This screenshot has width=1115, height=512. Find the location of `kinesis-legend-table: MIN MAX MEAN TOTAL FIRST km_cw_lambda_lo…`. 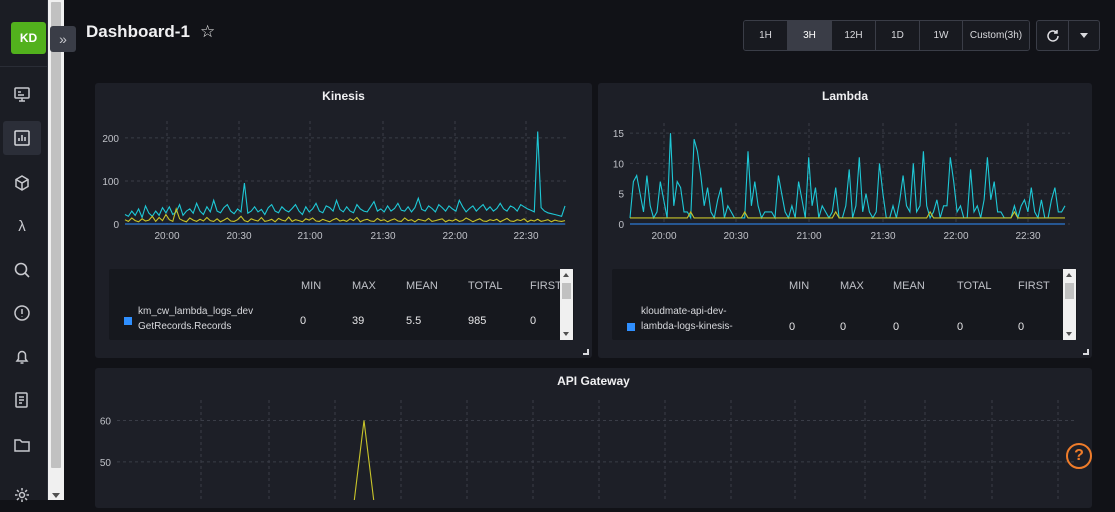

kinesis-legend-table: MIN MAX MEAN TOTAL FIRST km_cw_lambda_lo… is located at coordinates (341, 304).